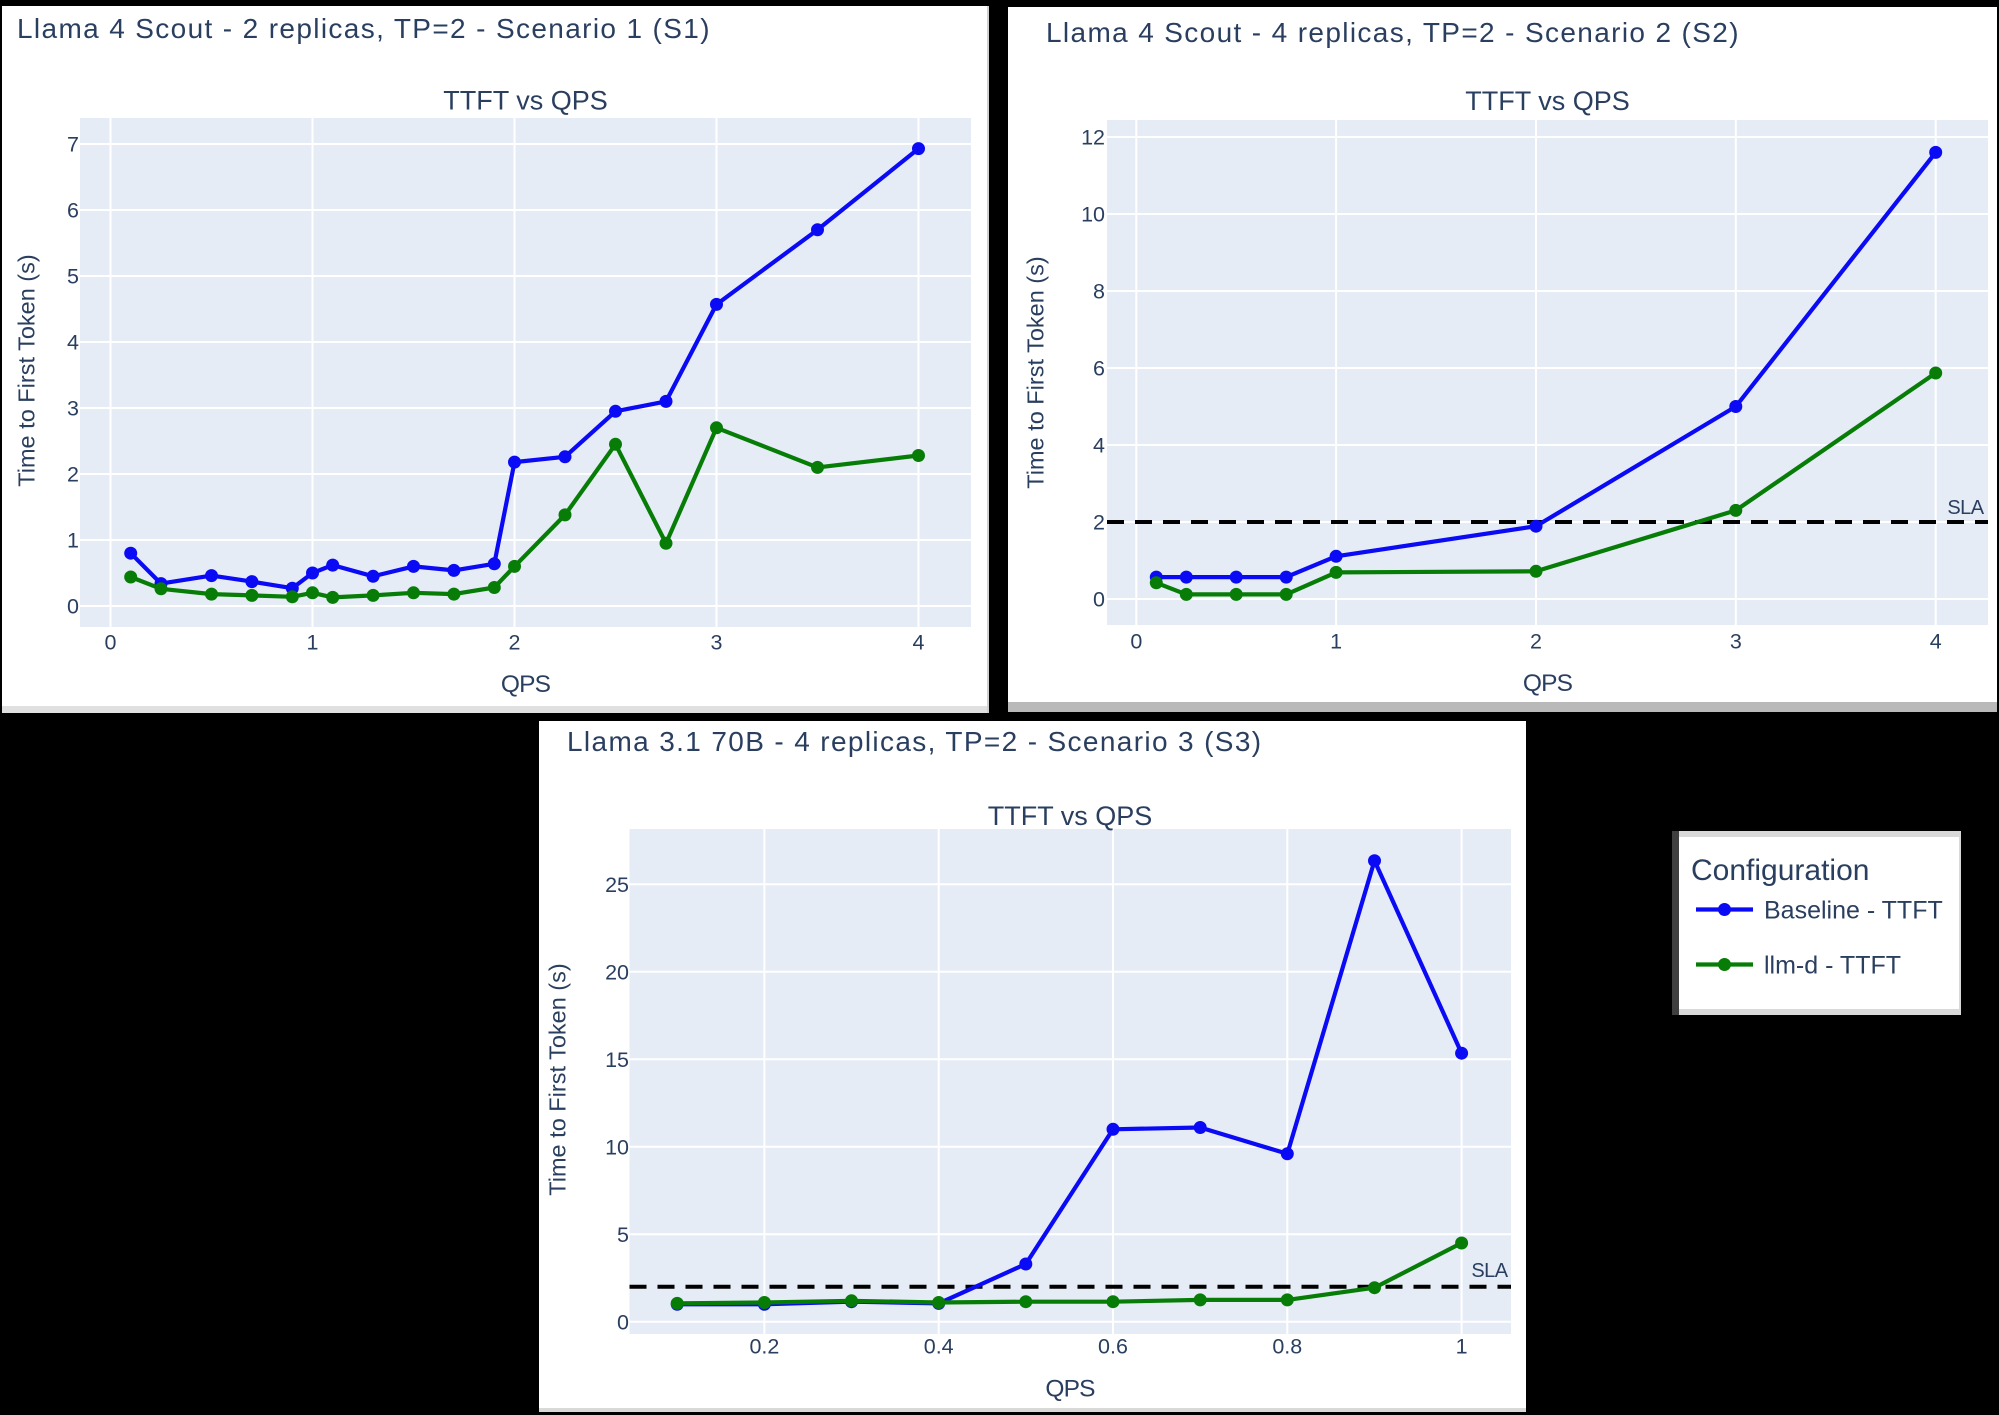  I want to click on svg-text: 8, so click(1099, 292).